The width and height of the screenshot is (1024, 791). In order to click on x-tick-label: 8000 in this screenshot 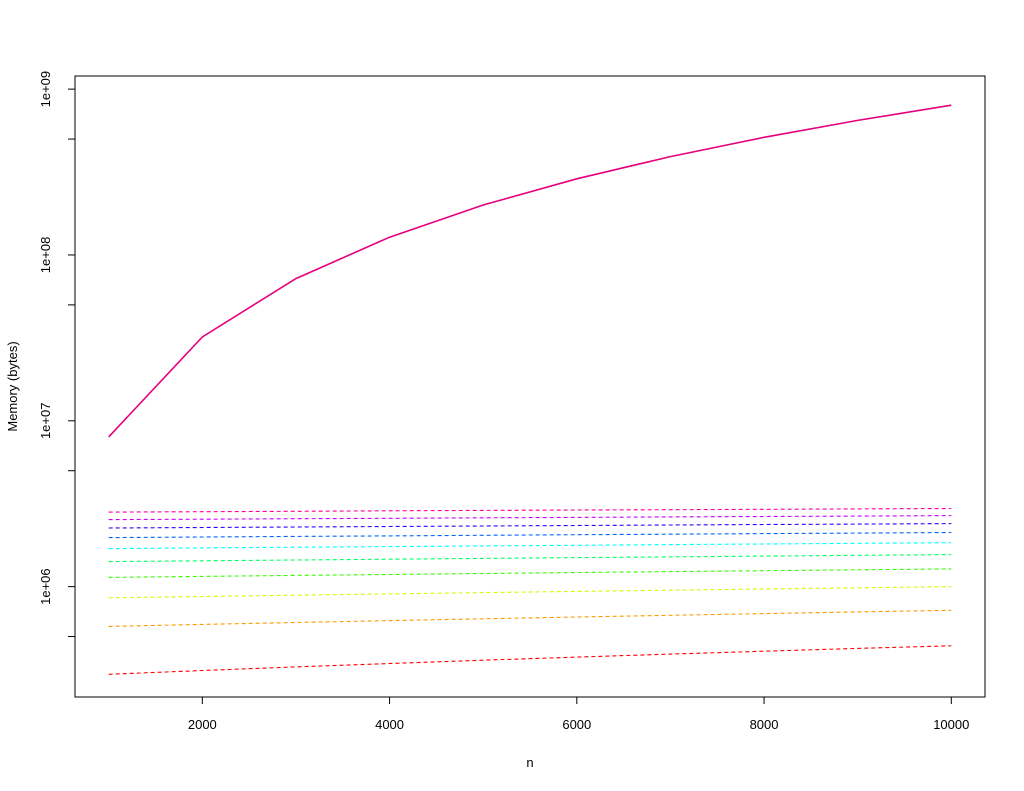, I will do `click(764, 724)`.